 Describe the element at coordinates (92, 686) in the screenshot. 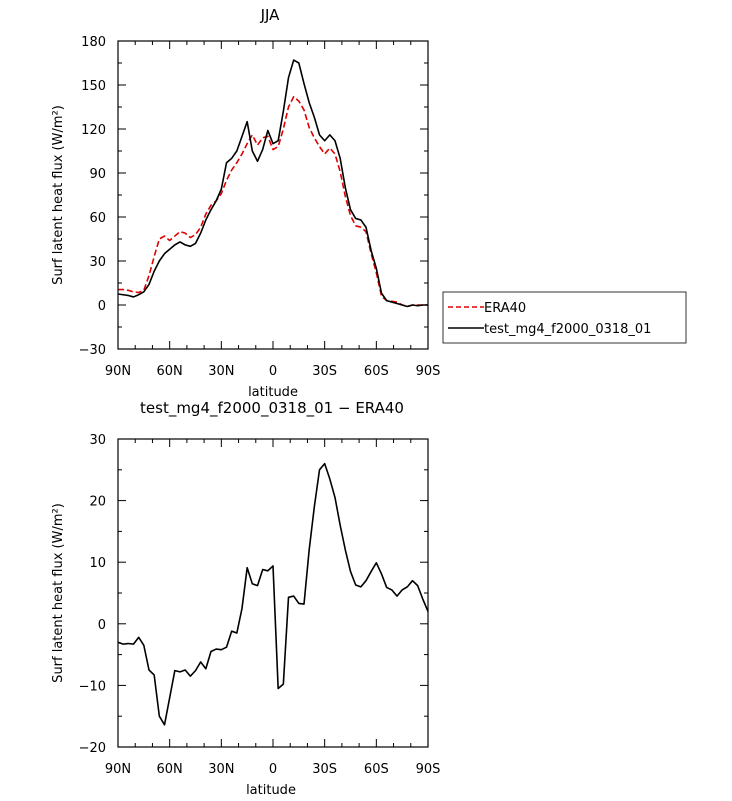

I see `bottom-y-tick-label: −10` at that location.